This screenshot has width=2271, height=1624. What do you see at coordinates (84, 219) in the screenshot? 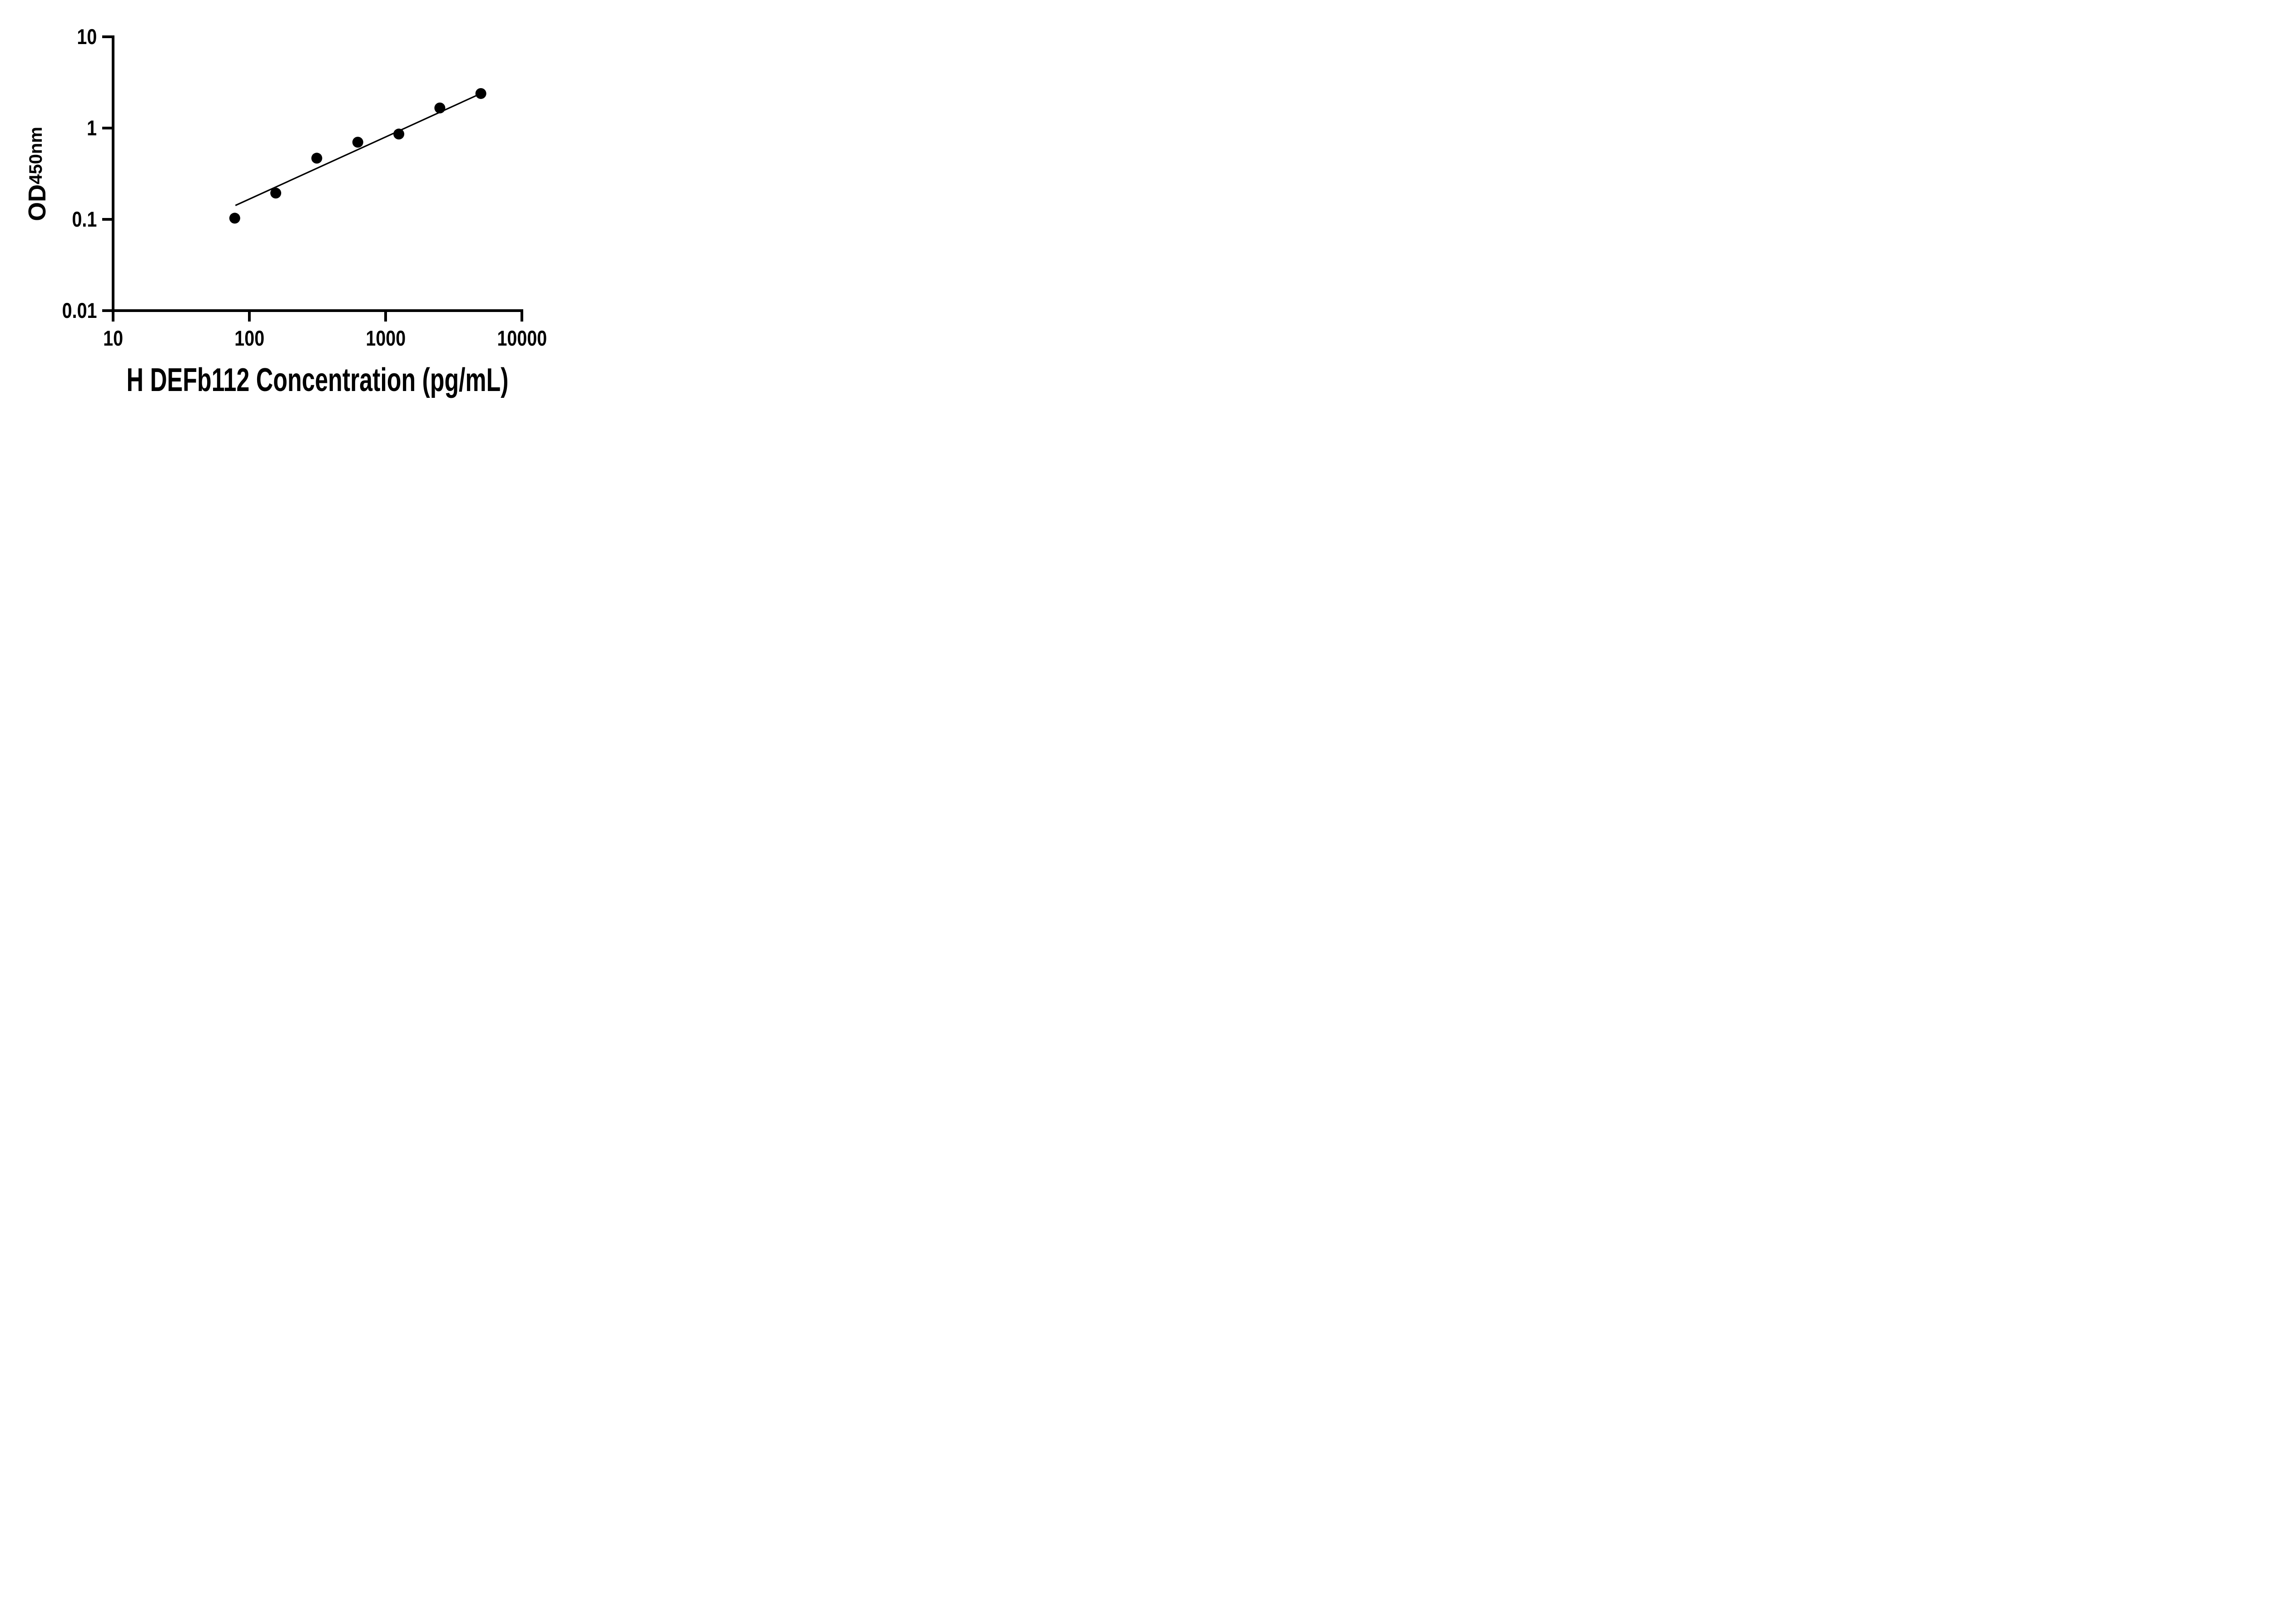
I see `y-tick-label: 0.1` at bounding box center [84, 219].